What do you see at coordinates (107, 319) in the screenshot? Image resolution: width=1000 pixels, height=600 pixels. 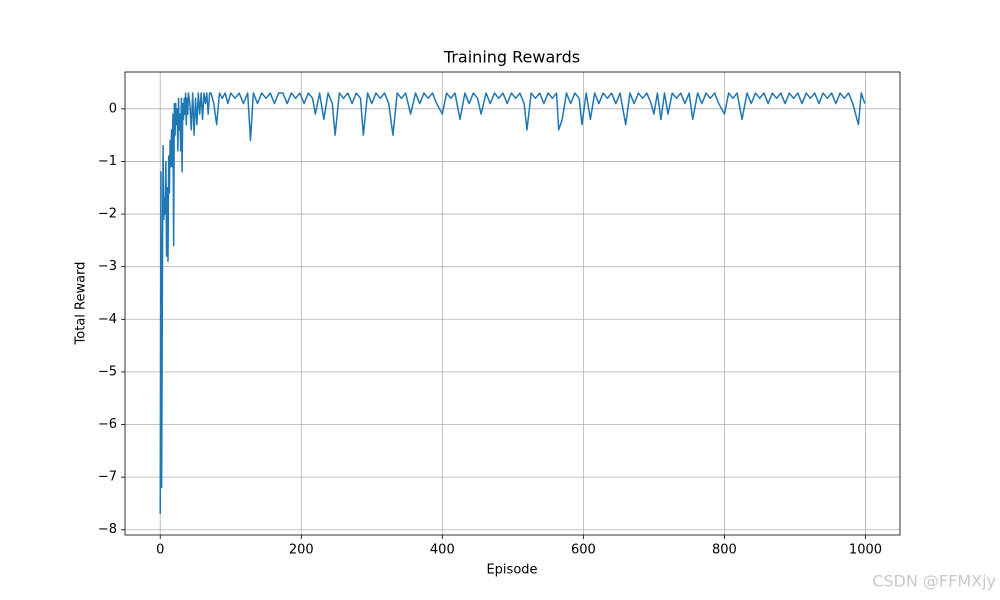 I see `y-tick-label: −4` at bounding box center [107, 319].